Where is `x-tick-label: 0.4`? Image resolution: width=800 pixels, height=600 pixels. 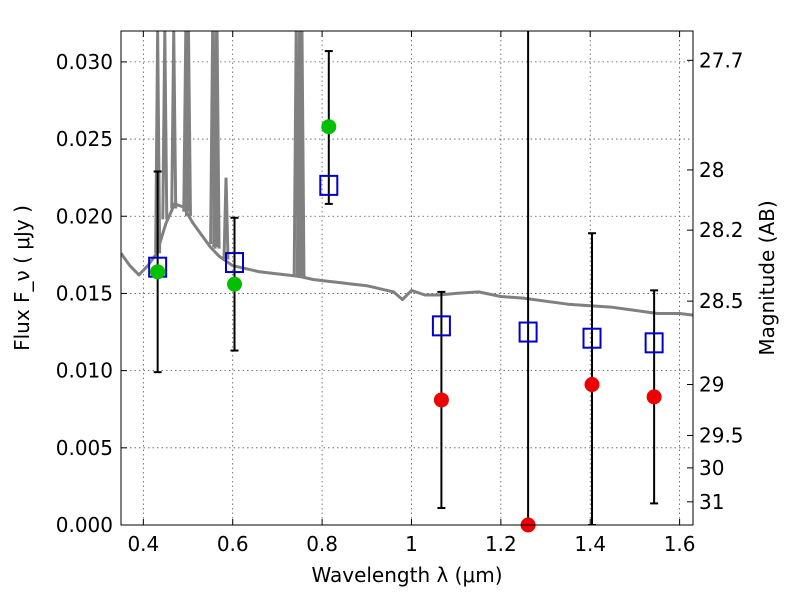 x-tick-label: 0.4 is located at coordinates (143, 544).